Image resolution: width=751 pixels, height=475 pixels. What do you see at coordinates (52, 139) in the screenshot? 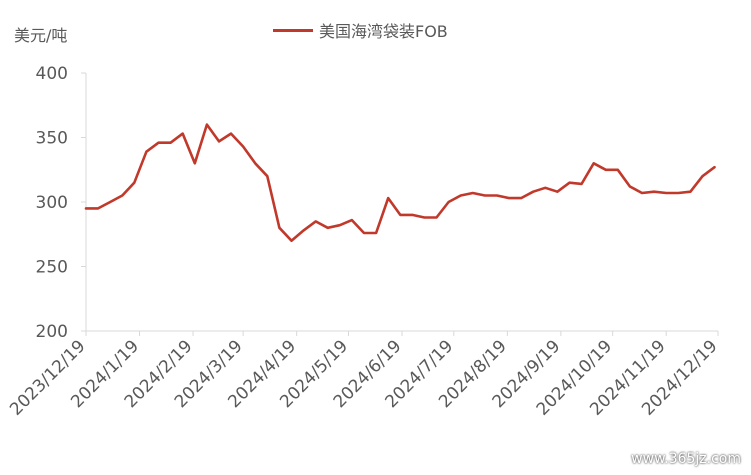
I see `y-tick-label: 350` at bounding box center [52, 139].